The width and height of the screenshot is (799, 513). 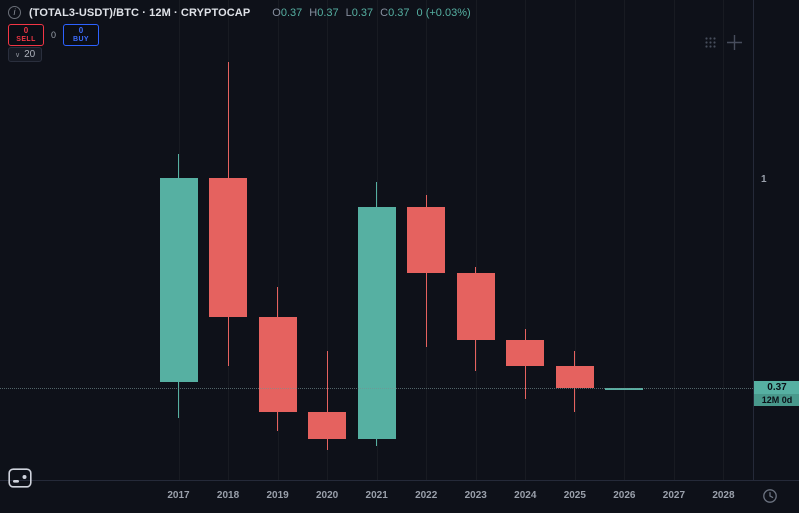 I want to click on price-axis-label-1: 1, so click(x=764, y=179).